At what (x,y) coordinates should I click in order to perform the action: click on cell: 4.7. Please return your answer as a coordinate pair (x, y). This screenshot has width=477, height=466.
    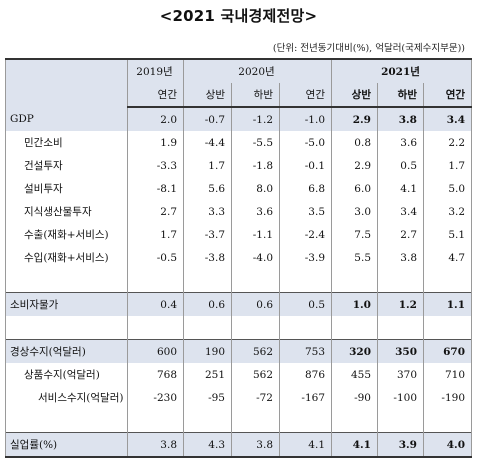
    Looking at the image, I should click on (447, 257).